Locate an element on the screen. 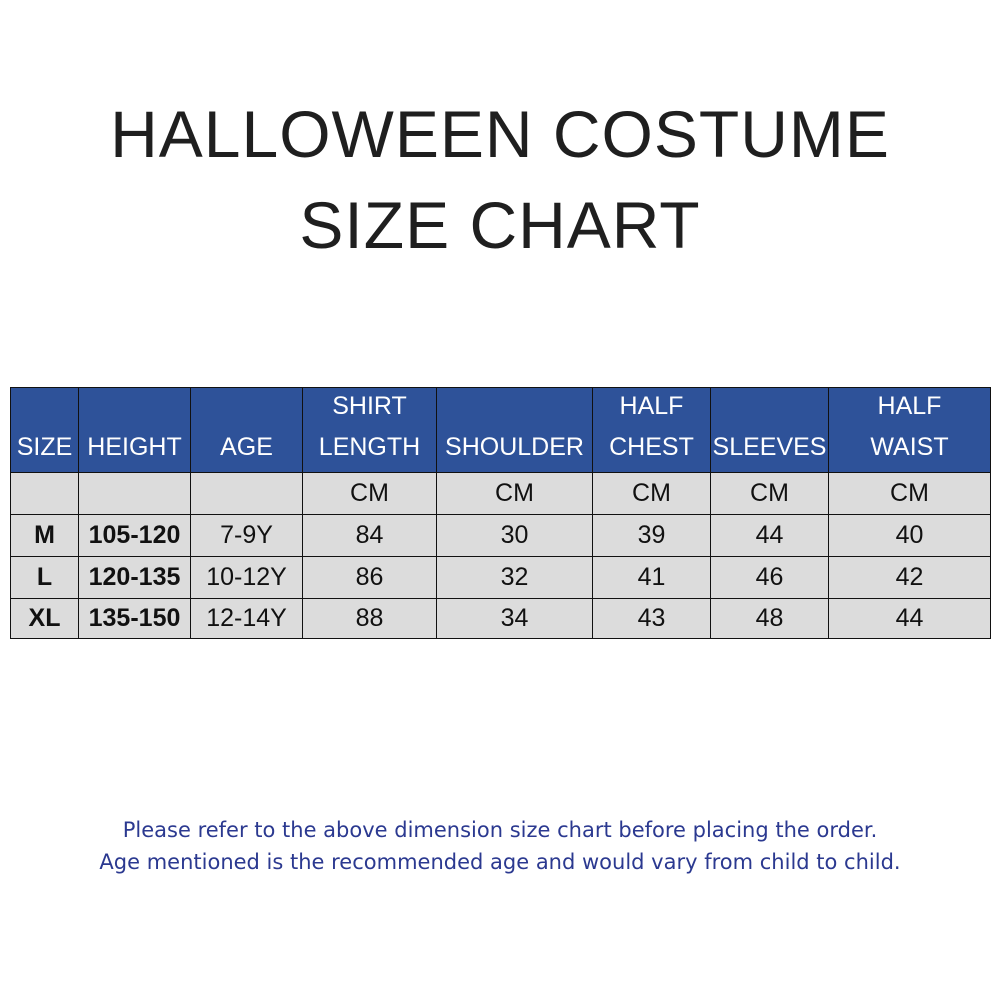  header-text: SHOULDER is located at coordinates (514, 447).